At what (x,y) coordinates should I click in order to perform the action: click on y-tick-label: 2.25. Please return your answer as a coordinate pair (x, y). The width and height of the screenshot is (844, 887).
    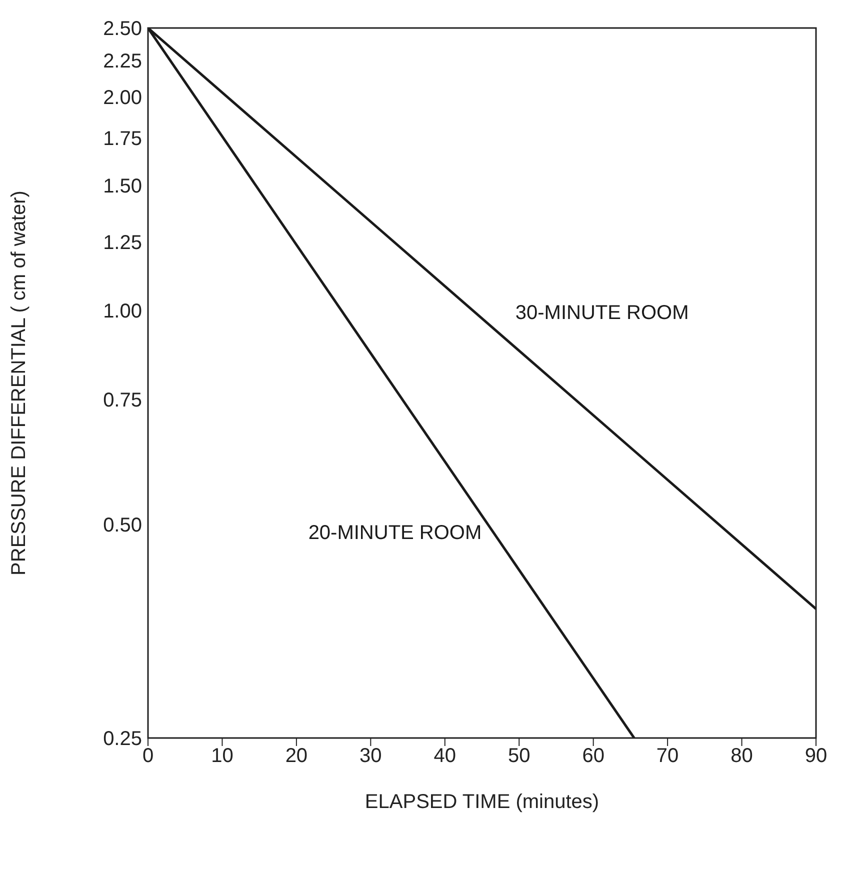
    Looking at the image, I should click on (122, 61).